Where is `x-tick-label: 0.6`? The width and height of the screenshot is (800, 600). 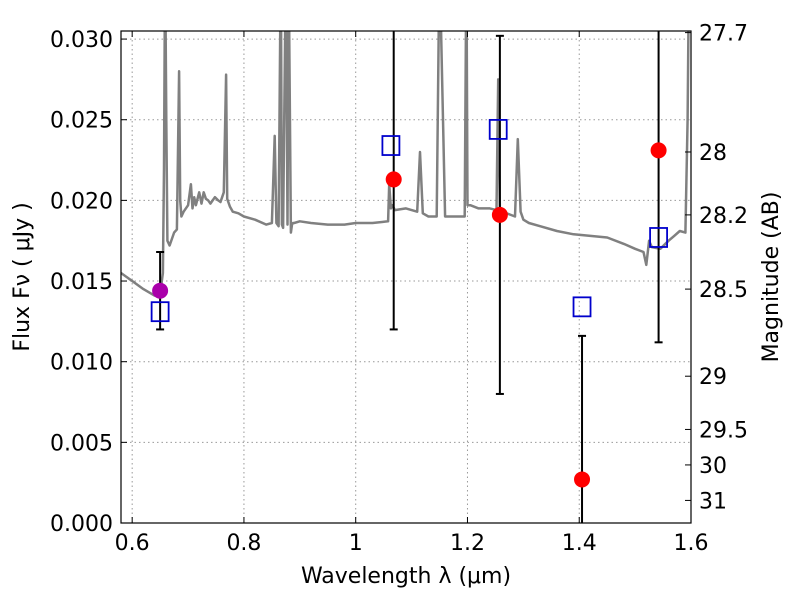 x-tick-label: 0.6 is located at coordinates (132, 543).